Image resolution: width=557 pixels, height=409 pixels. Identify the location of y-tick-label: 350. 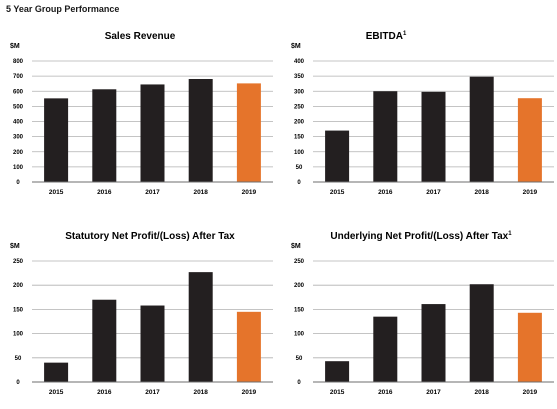
(299, 77).